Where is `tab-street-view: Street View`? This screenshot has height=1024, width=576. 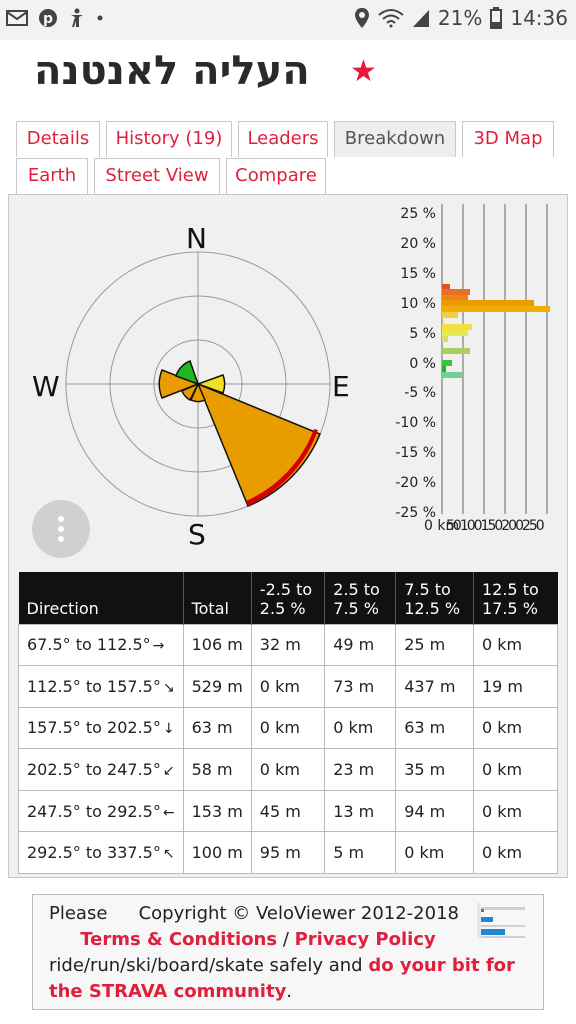
tab-street-view: Street View is located at coordinates (157, 176).